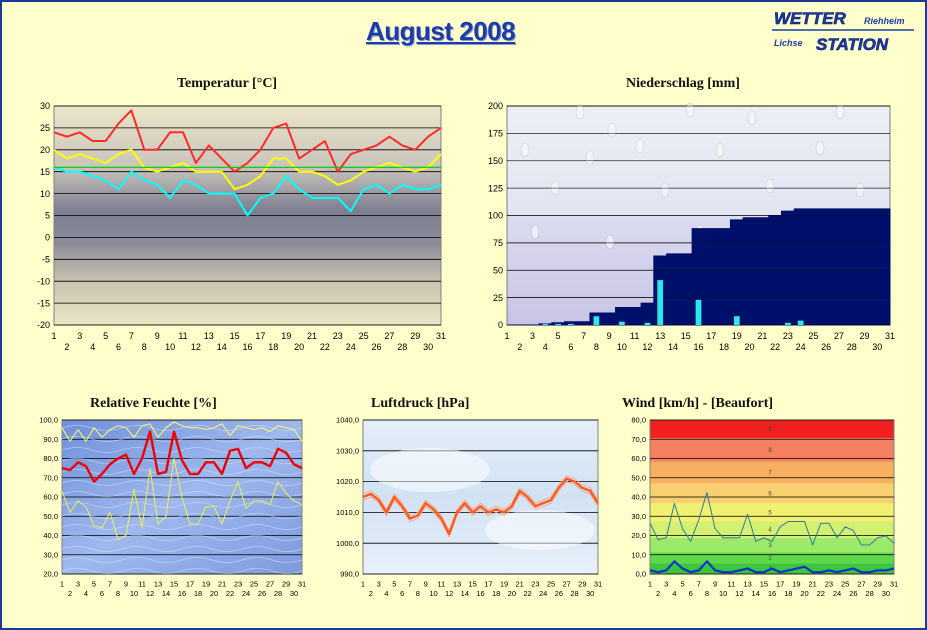 This screenshot has height=630, width=927. I want to click on pressure-x-tick-label: 13, so click(457, 584).